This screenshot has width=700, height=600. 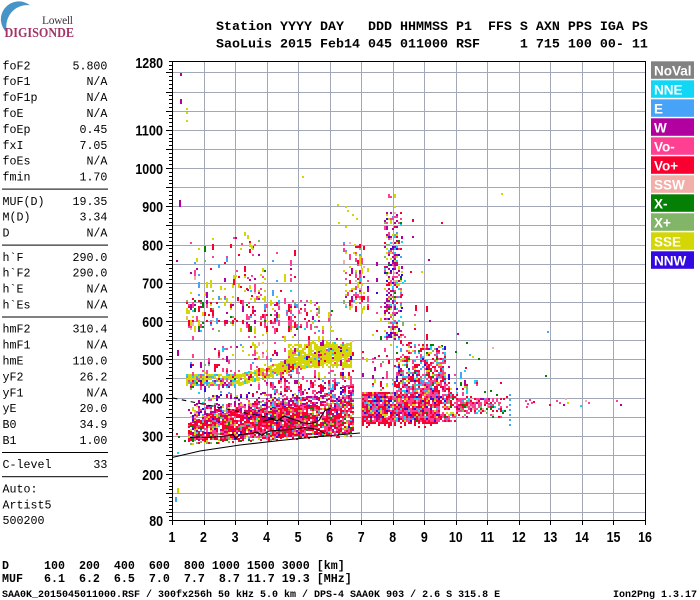 What do you see at coordinates (55, 346) in the screenshot?
I see `svg-text: hmF1 N/A` at bounding box center [55, 346].